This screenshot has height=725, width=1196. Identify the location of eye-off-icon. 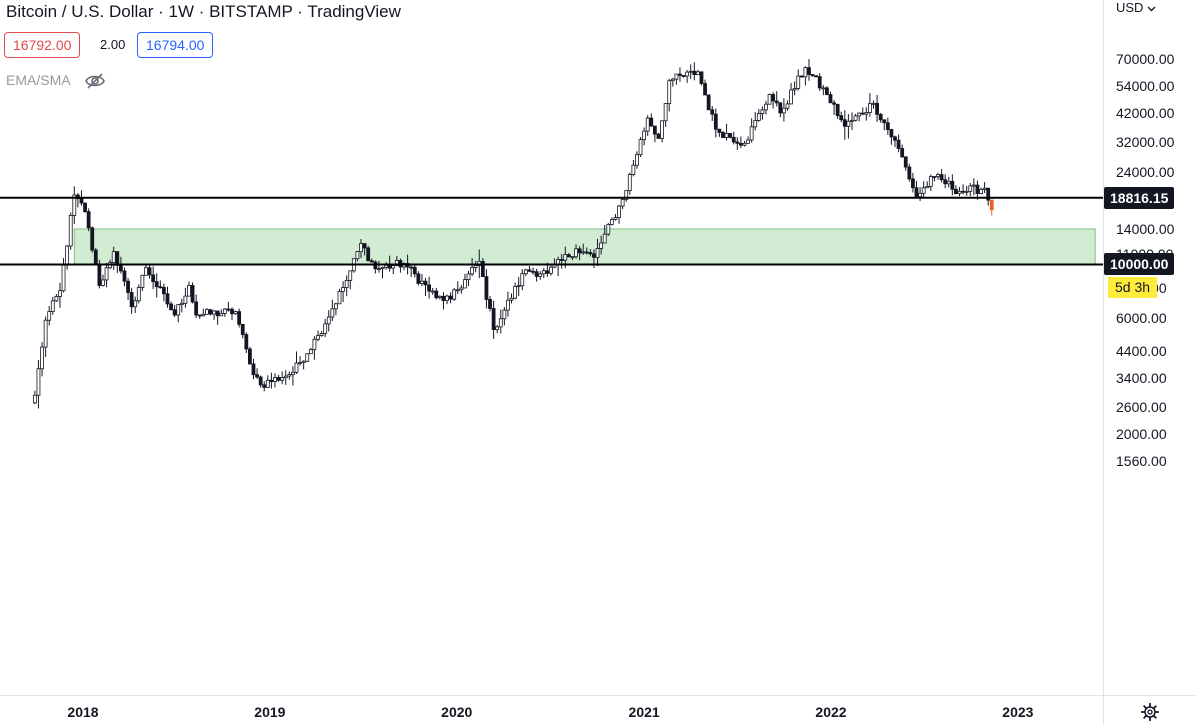
(95, 81).